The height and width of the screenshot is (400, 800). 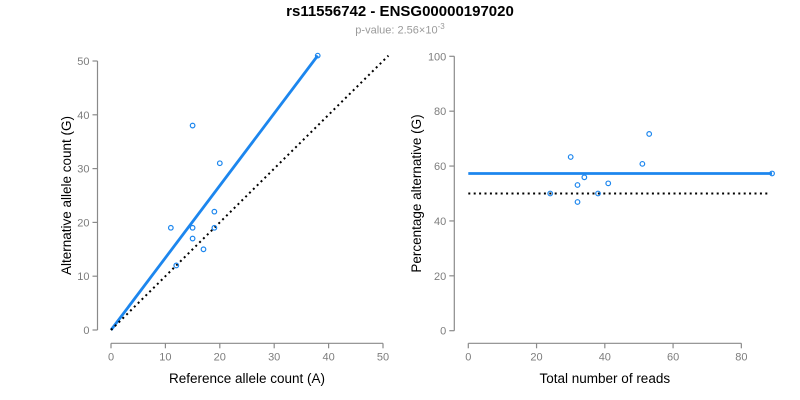 What do you see at coordinates (741, 357) in the screenshot?
I see `x-tick-label: 80` at bounding box center [741, 357].